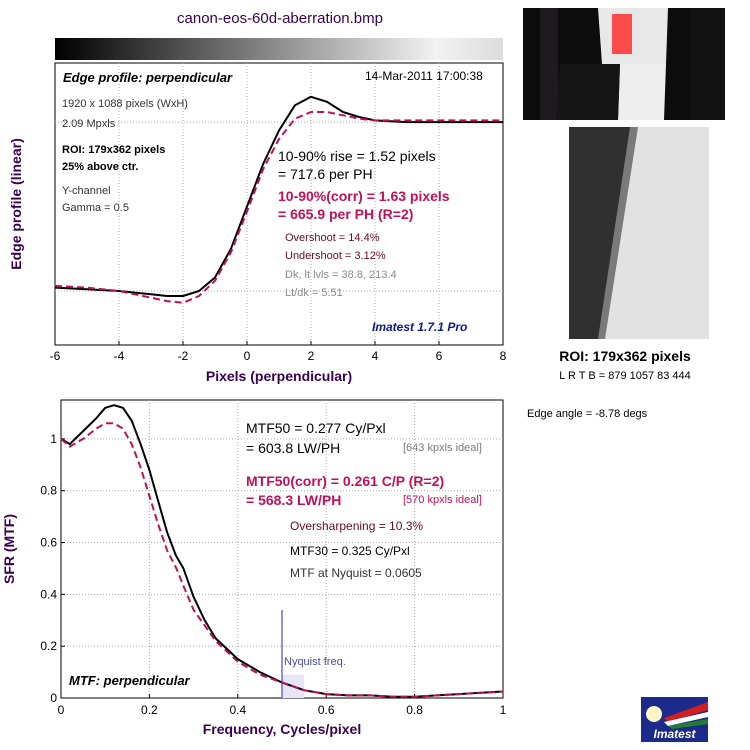 The height and width of the screenshot is (750, 750). I want to click on channel-text: Y-channel, so click(86, 191).